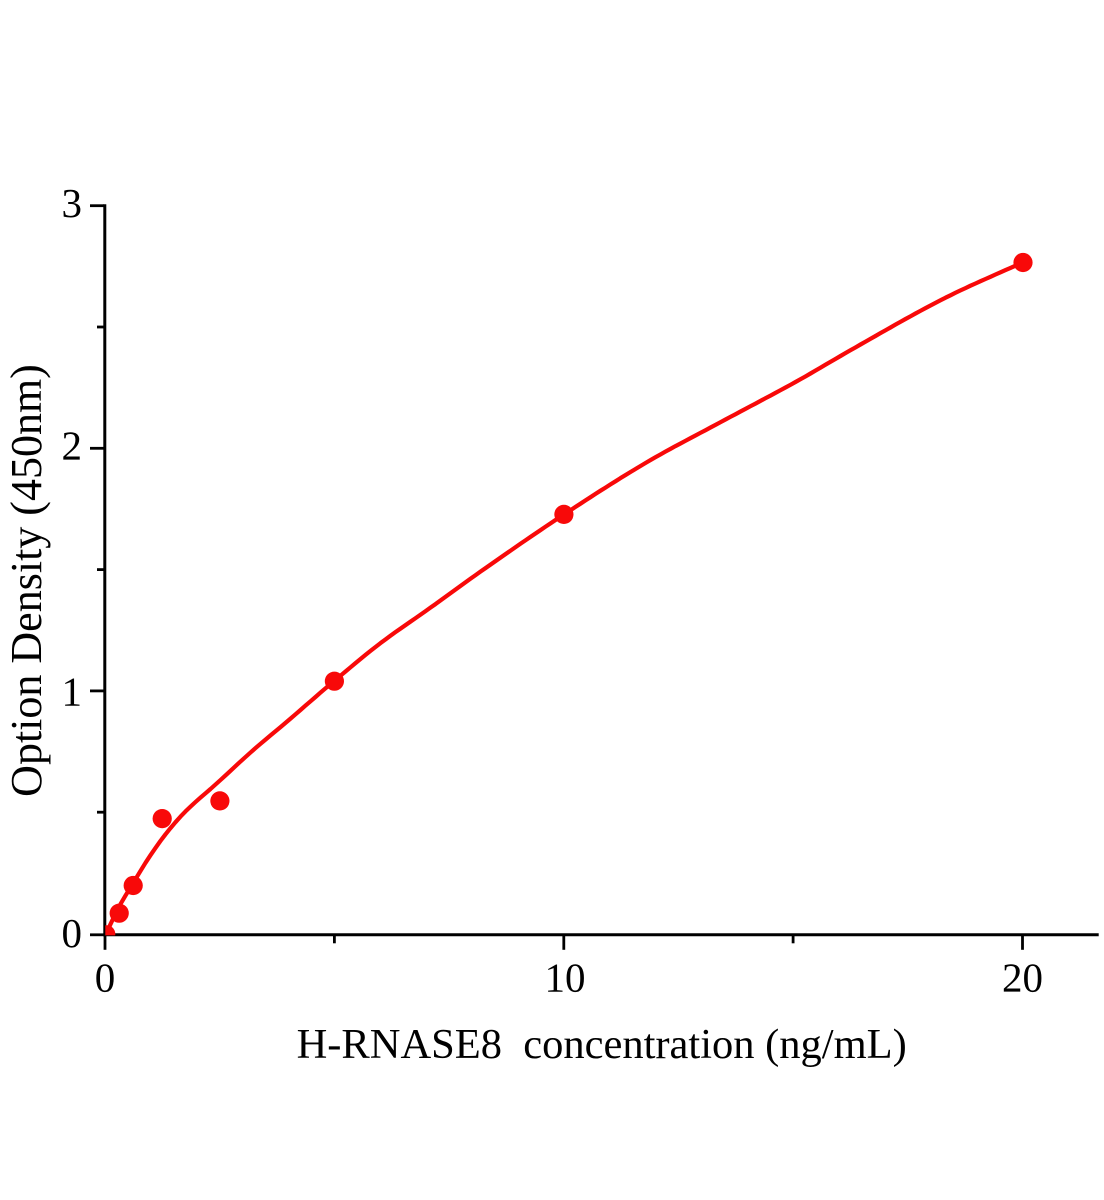 The width and height of the screenshot is (1104, 1200). What do you see at coordinates (565, 977) in the screenshot?
I see `svg-text: 10` at bounding box center [565, 977].